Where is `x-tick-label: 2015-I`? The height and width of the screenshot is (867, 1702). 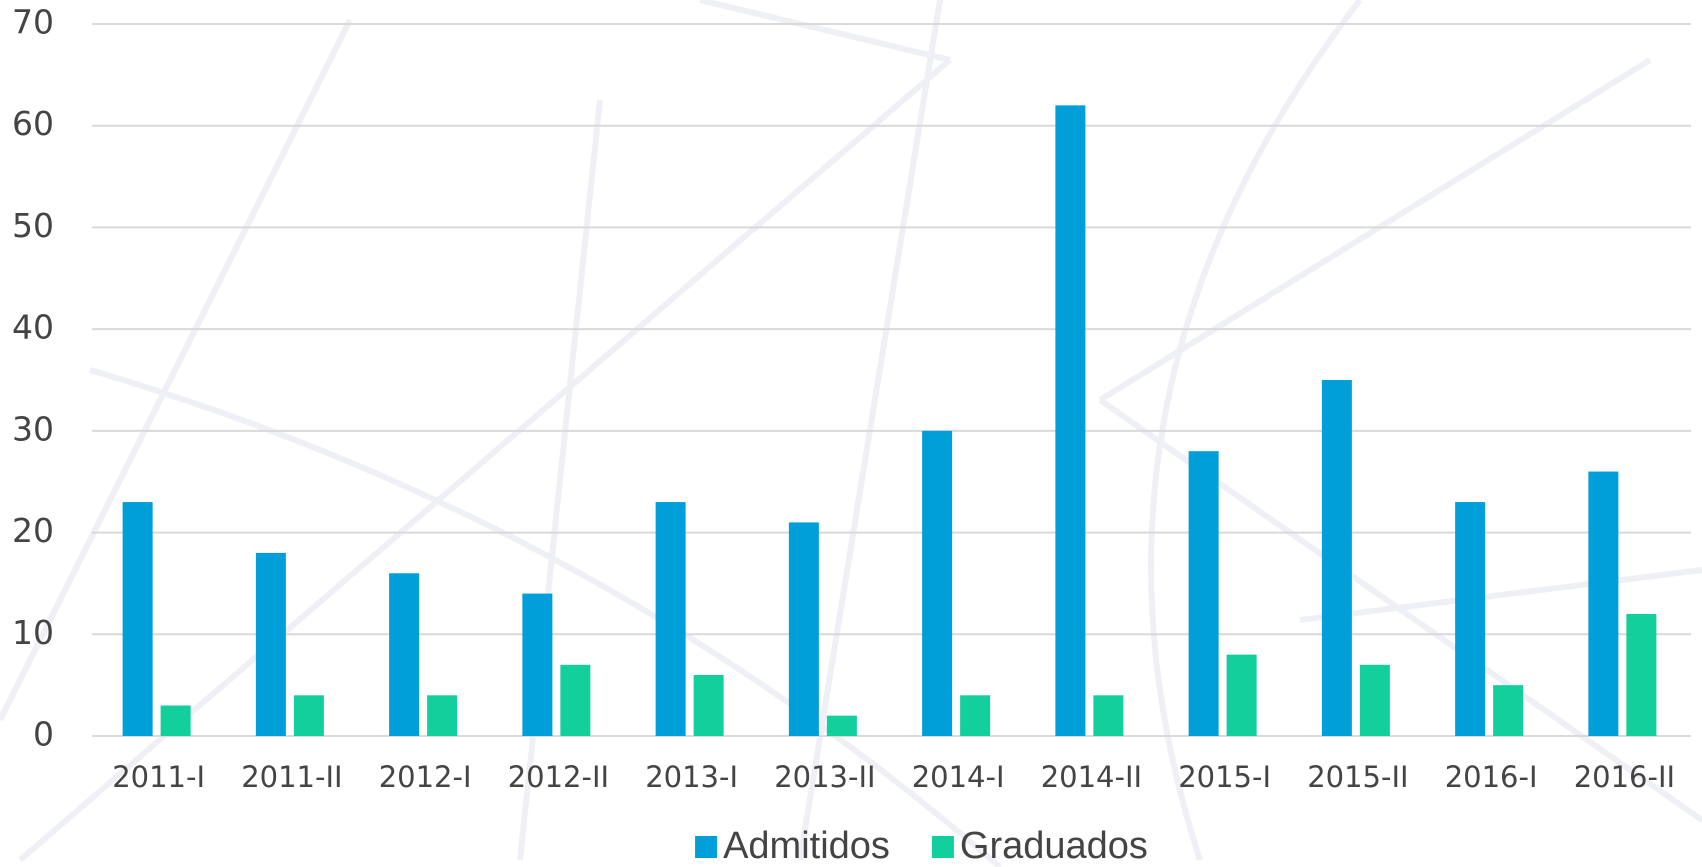 x-tick-label: 2015-I is located at coordinates (1224, 777).